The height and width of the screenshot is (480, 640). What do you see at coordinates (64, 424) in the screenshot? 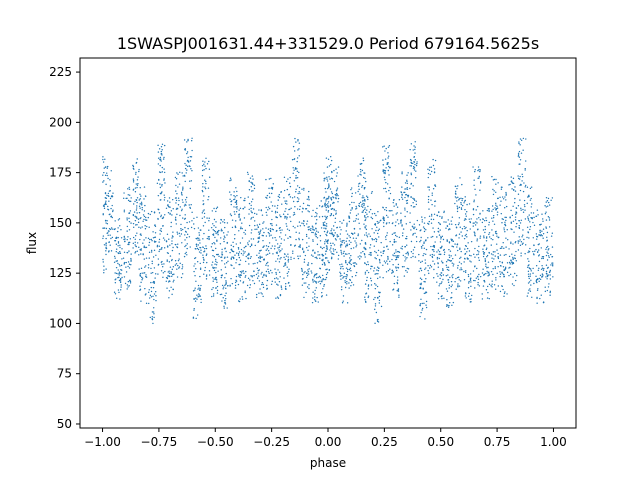
I see `y-tick-label: 50` at bounding box center [64, 424].